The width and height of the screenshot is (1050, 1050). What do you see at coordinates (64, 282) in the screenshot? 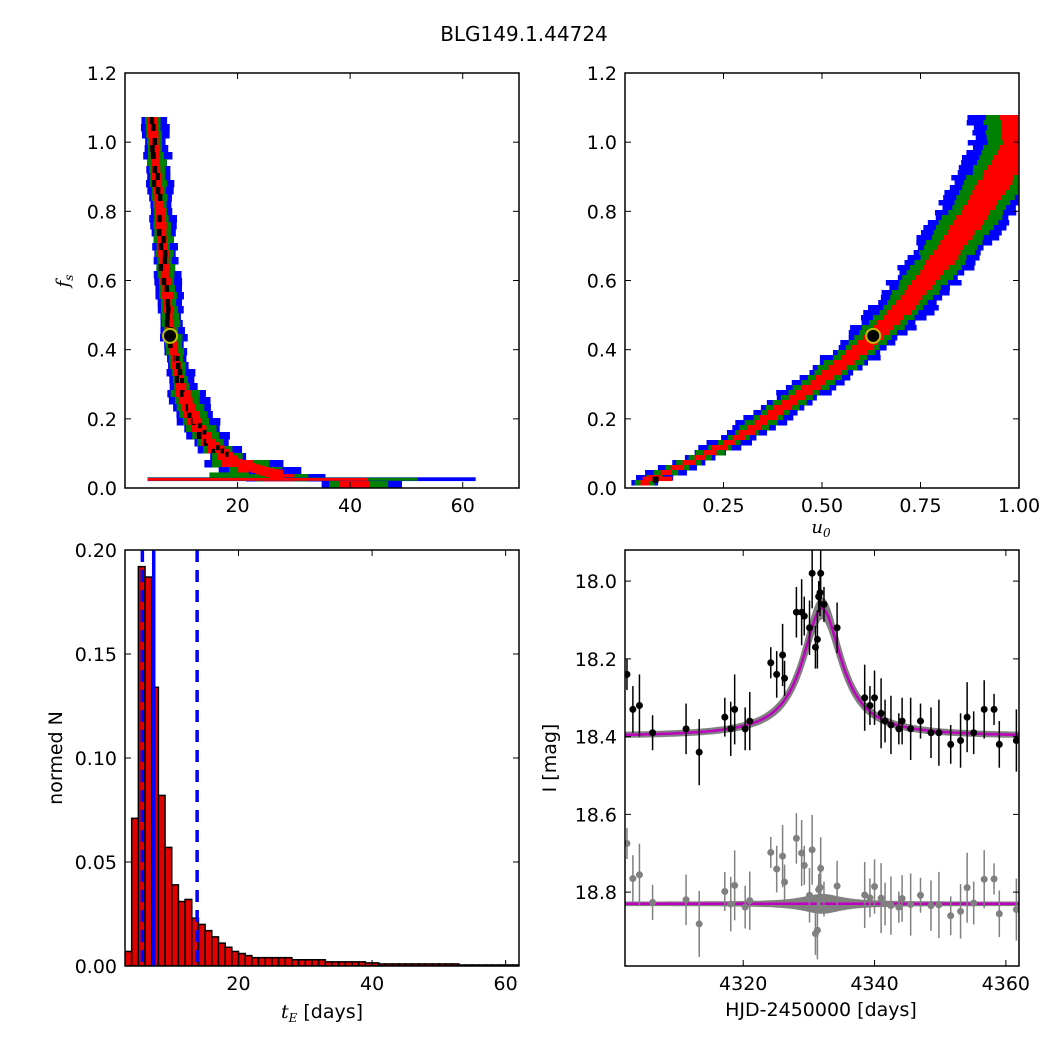
I see `y-axis-label-fs: fs` at bounding box center [64, 282].